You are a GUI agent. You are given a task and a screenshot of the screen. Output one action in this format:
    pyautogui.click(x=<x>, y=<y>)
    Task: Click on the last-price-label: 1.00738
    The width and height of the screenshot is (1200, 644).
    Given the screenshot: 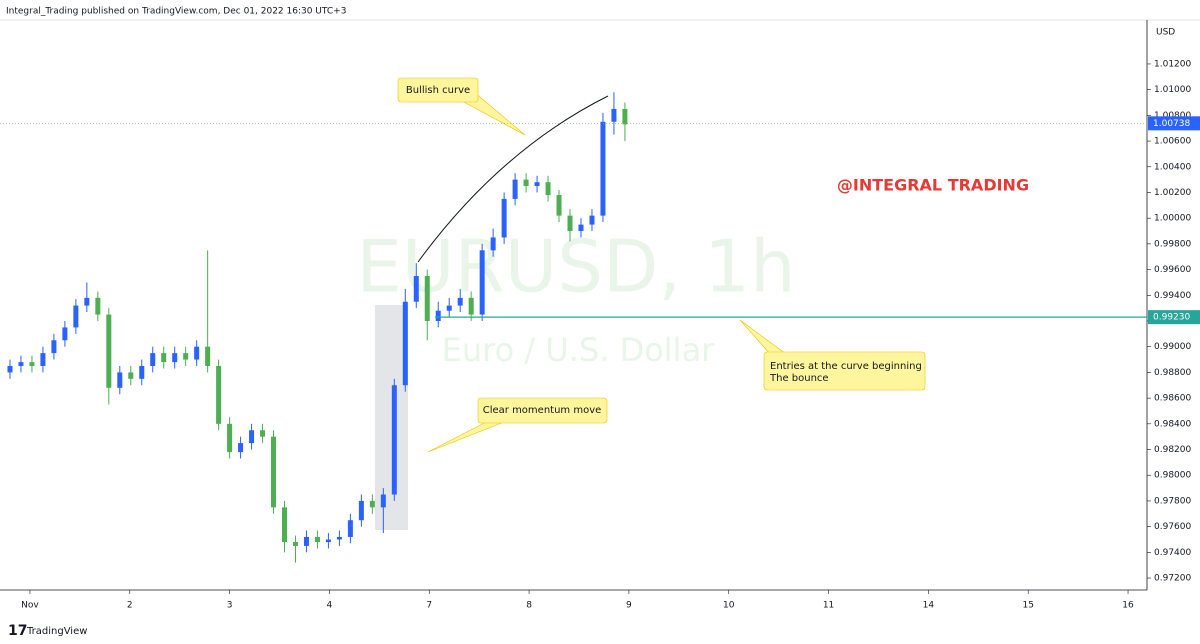 What is the action you would take?
    pyautogui.click(x=1171, y=124)
    